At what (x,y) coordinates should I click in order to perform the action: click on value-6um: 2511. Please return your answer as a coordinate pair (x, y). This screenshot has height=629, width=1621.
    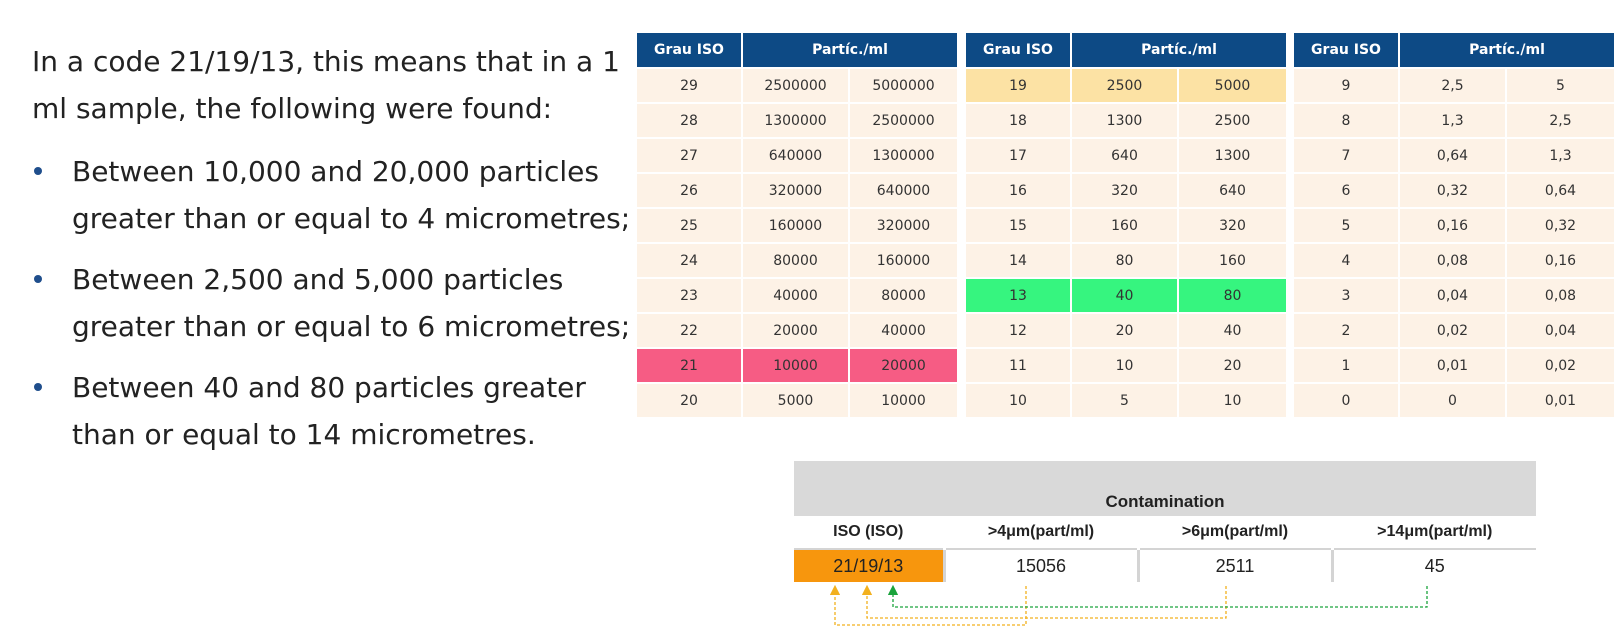
    Looking at the image, I should click on (1234, 565).